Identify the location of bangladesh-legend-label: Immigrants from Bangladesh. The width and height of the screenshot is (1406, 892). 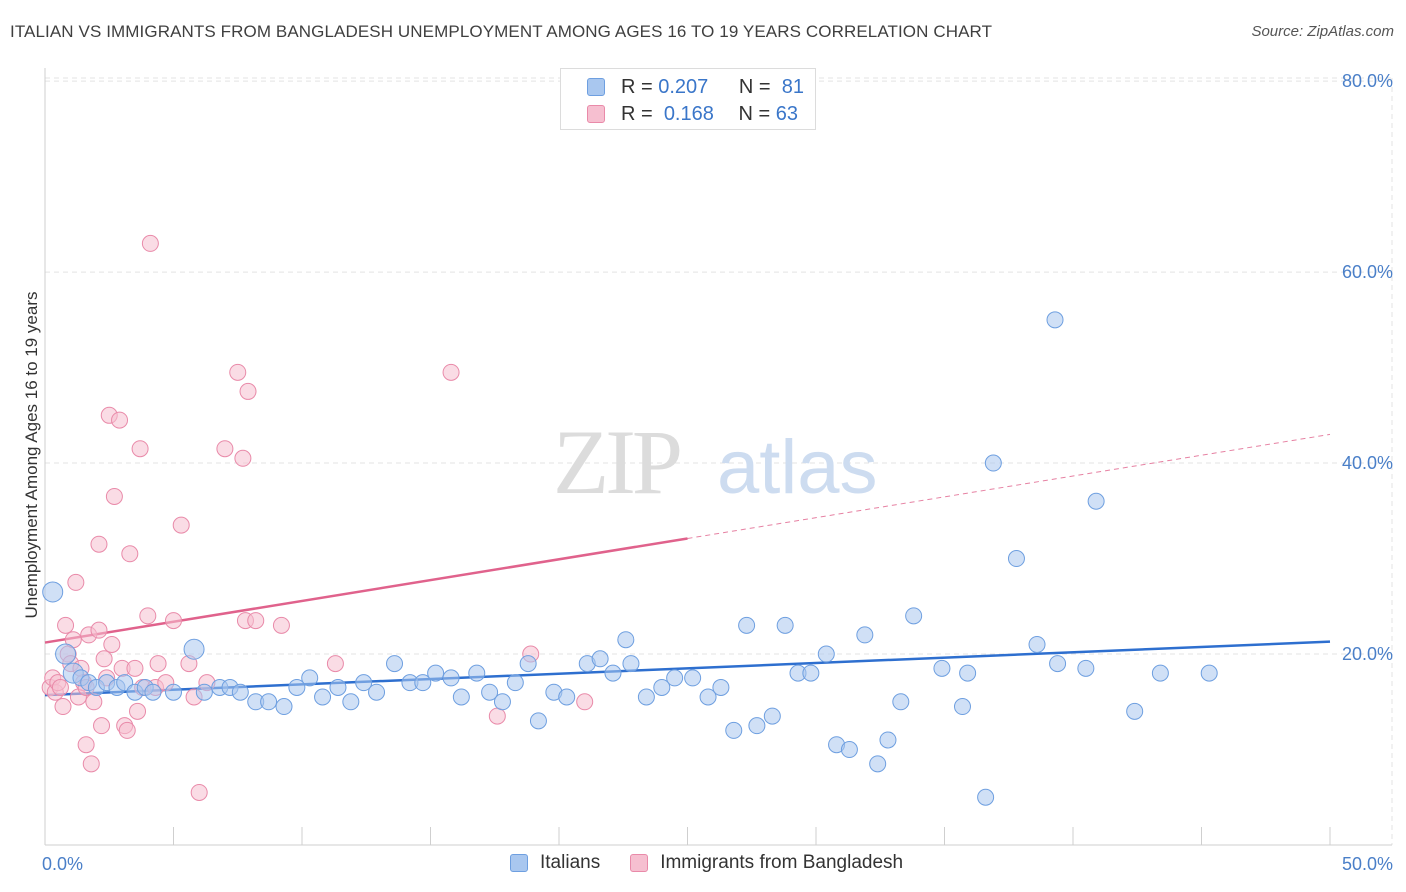
(782, 862).